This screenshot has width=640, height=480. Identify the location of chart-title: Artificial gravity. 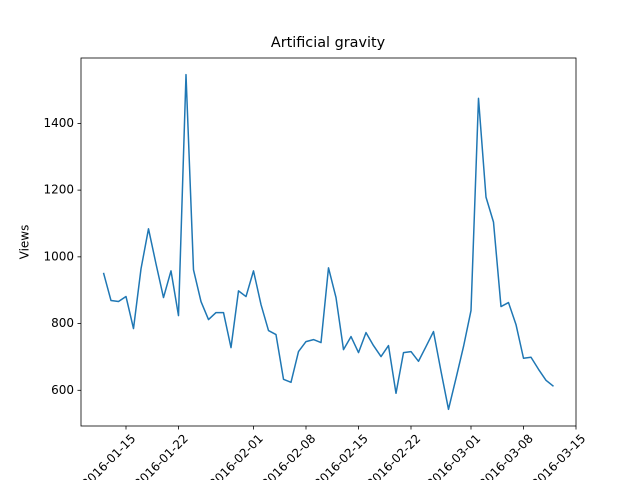
(328, 43).